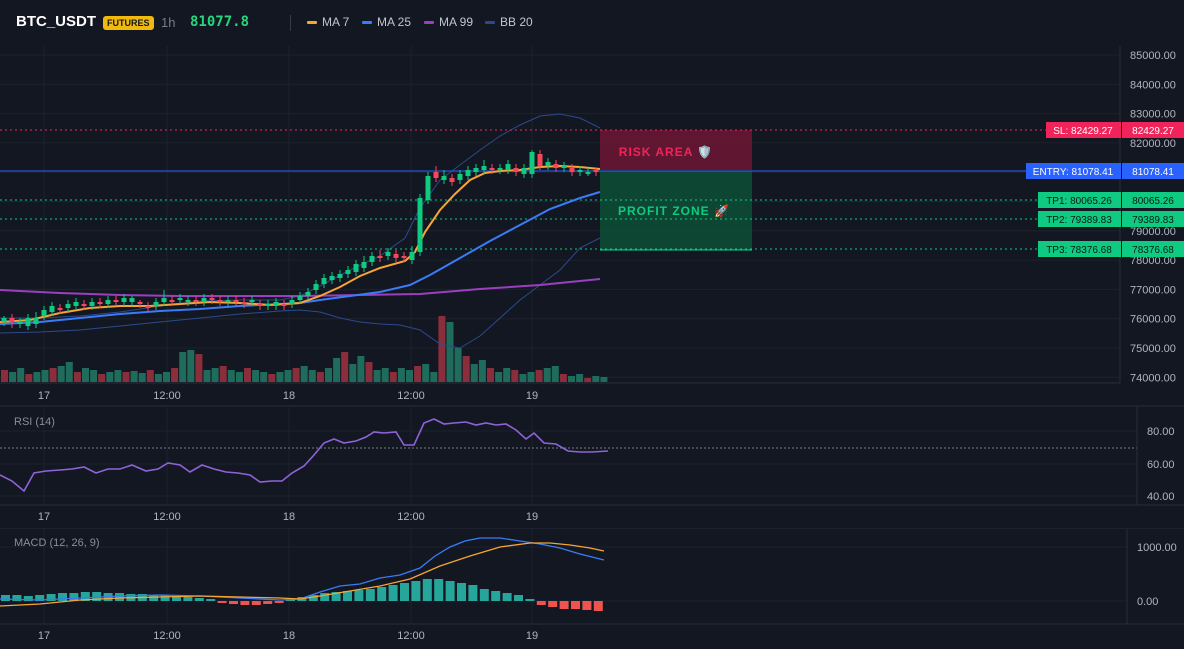 The height and width of the screenshot is (649, 1184). I want to click on price-tick: 78000.00, so click(1153, 261).